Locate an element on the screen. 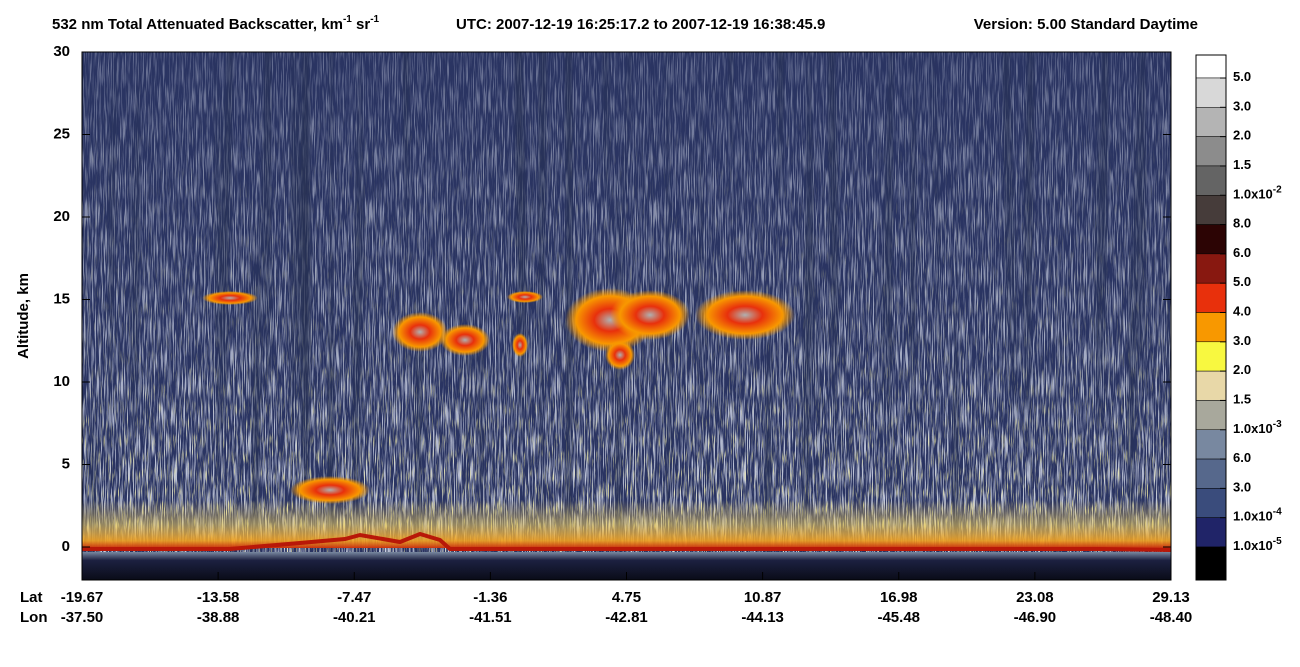  y-tick-label: 25 is located at coordinates (61, 133).